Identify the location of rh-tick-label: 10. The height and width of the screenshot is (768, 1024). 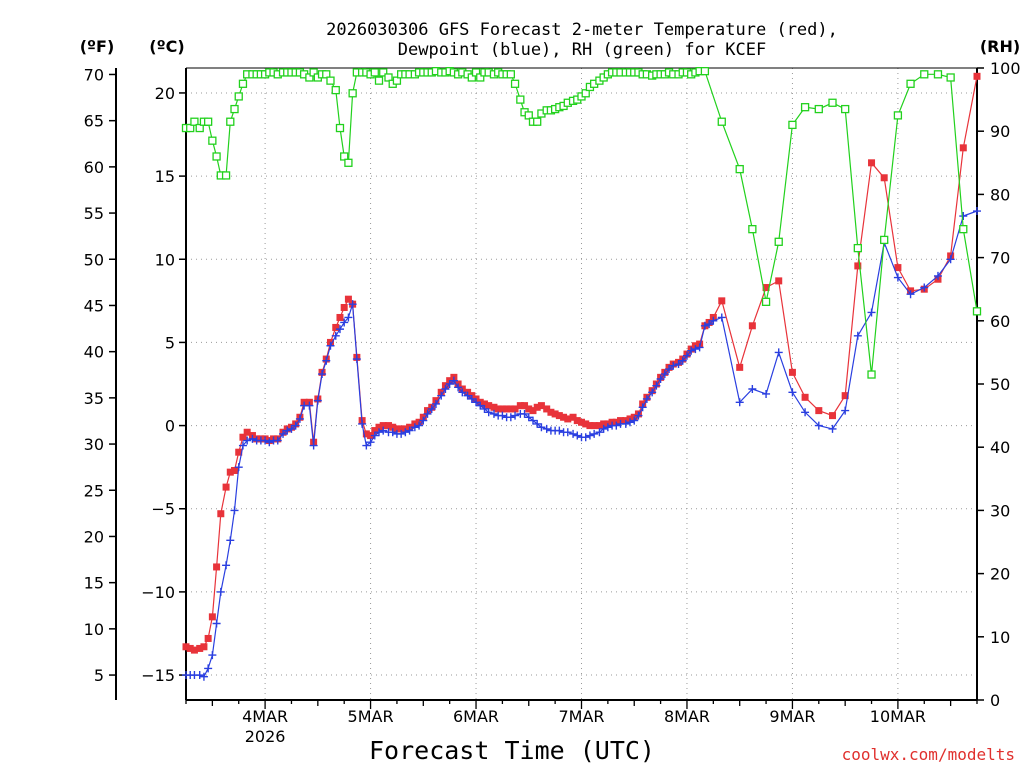
(1000, 637).